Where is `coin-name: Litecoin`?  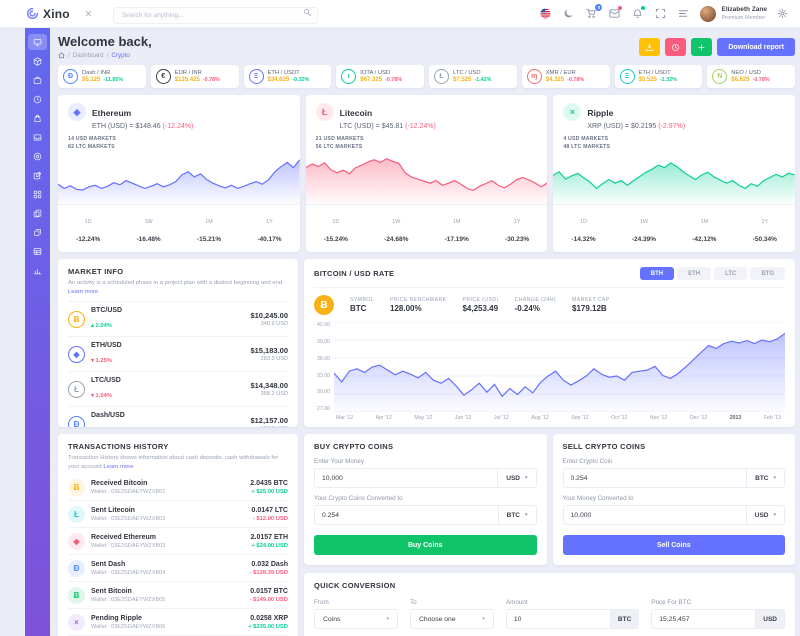
coin-name: Litecoin is located at coordinates (356, 113).